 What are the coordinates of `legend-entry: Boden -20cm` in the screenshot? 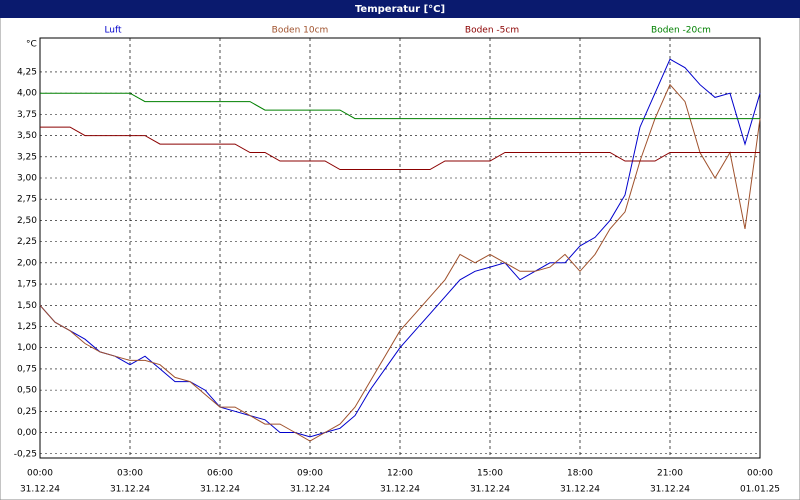 It's located at (681, 31).